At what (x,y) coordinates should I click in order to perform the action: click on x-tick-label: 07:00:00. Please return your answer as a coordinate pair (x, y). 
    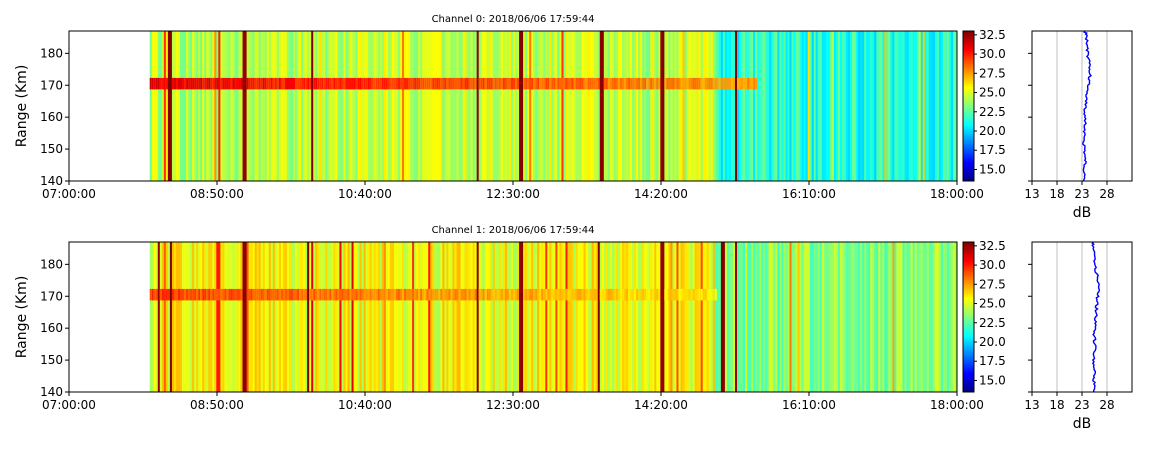
    Looking at the image, I should click on (69, 405).